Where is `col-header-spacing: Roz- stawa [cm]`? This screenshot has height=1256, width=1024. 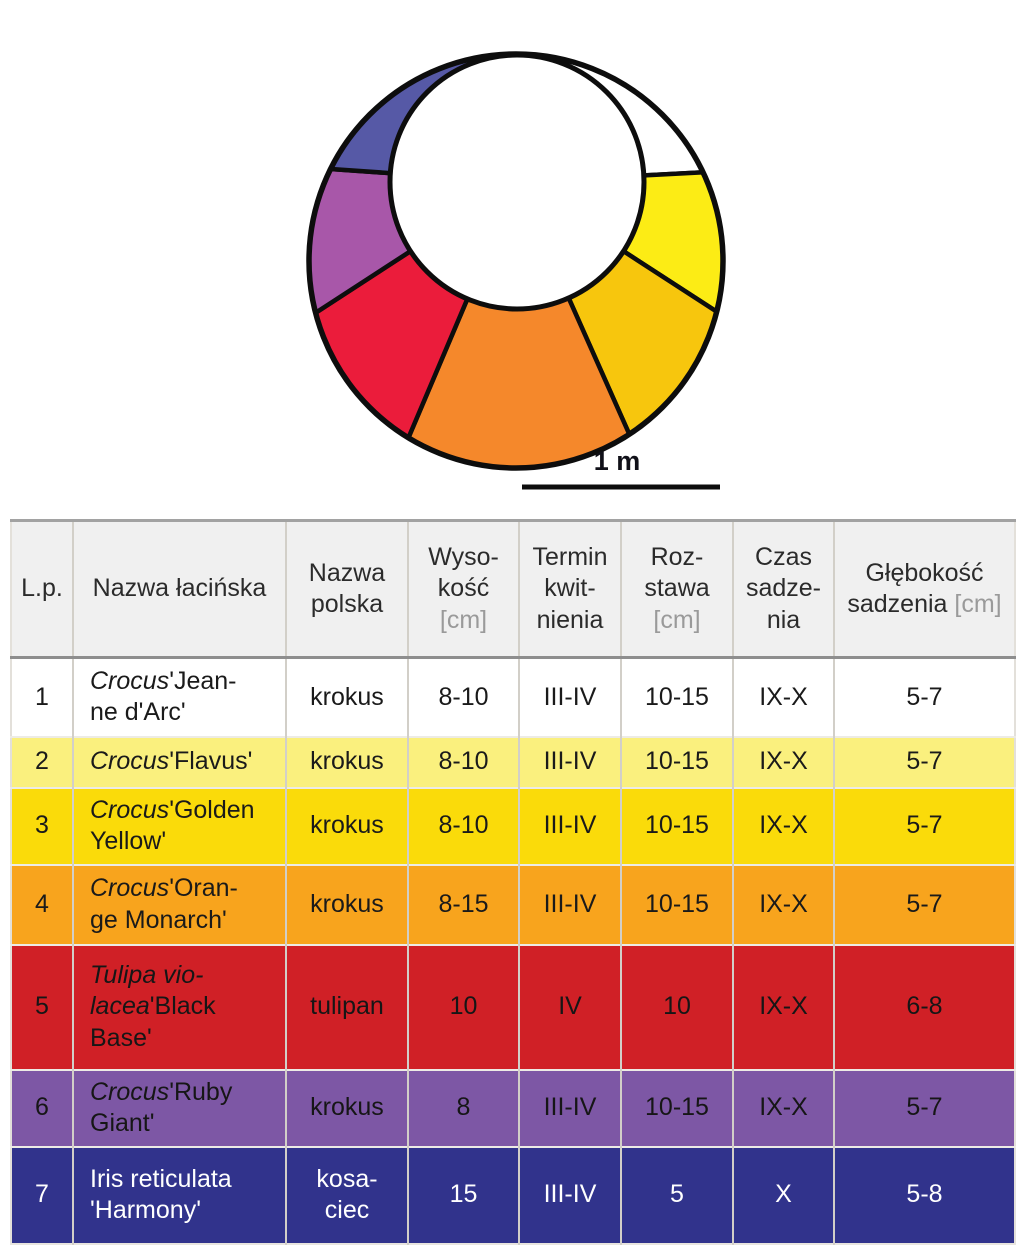
col-header-spacing: Roz- stawa [cm] is located at coordinates (676, 589).